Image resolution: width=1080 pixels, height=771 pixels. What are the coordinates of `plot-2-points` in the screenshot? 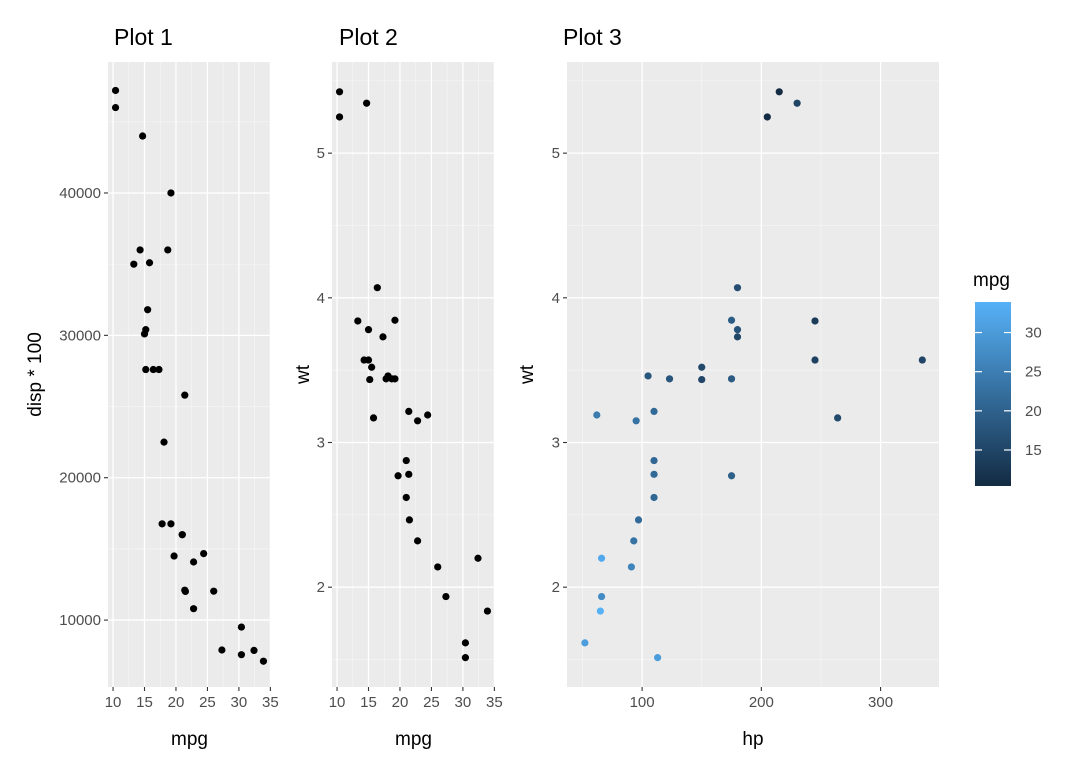 It's located at (413, 375).